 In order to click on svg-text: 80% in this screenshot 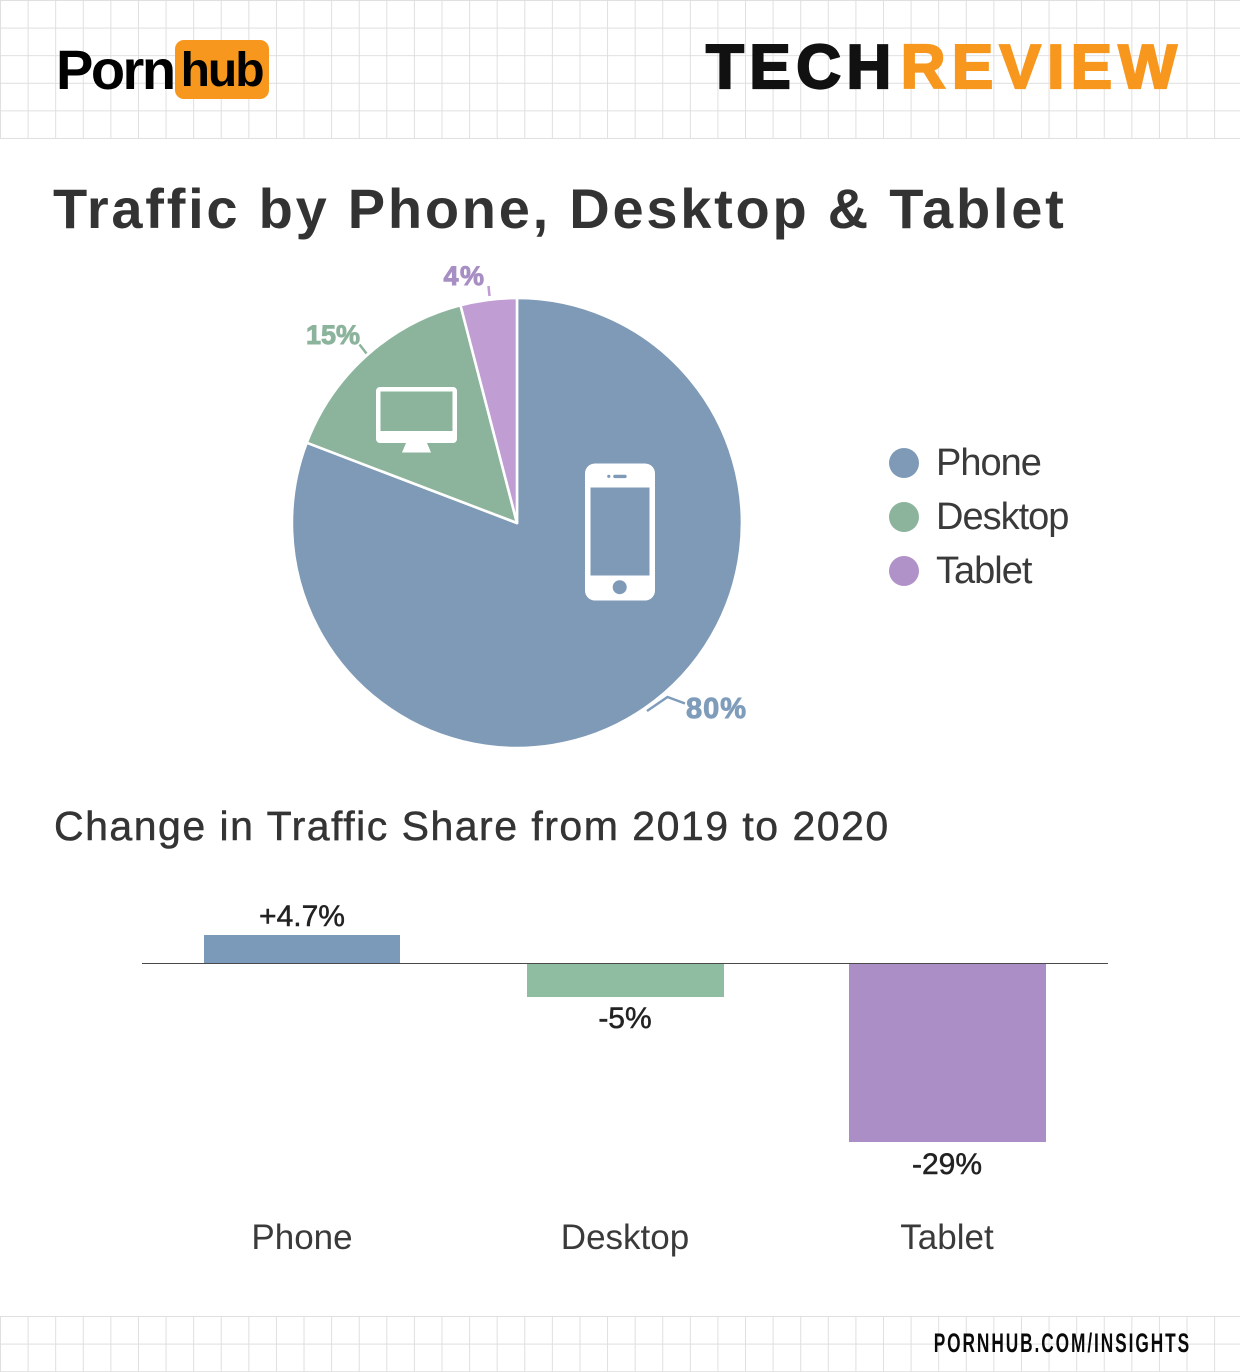, I will do `click(716, 709)`.